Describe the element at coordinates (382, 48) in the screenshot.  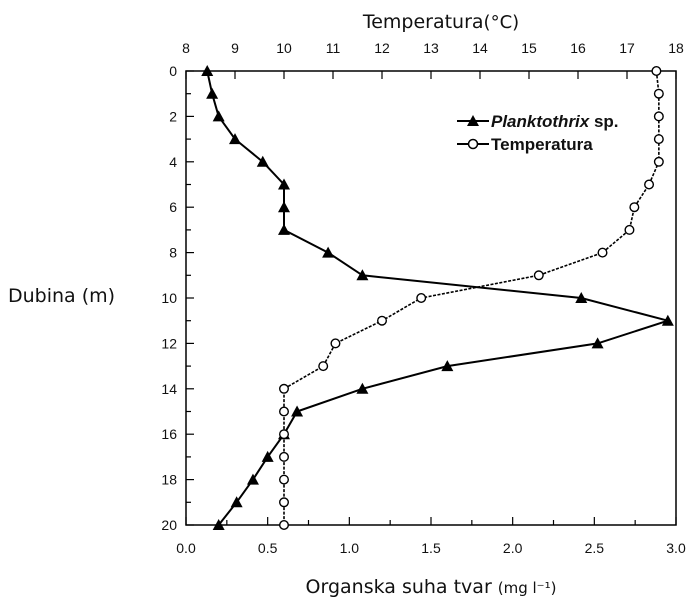
I see `temperature-tick-label: 12` at that location.